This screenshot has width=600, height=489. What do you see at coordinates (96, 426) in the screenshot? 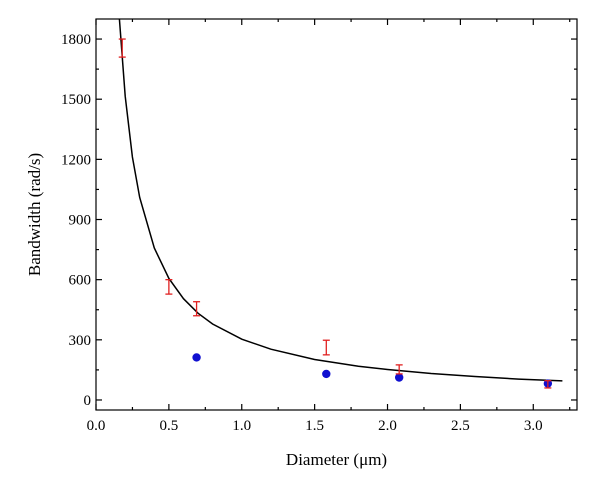
I see `x-tick-label: 0.0` at bounding box center [96, 426].